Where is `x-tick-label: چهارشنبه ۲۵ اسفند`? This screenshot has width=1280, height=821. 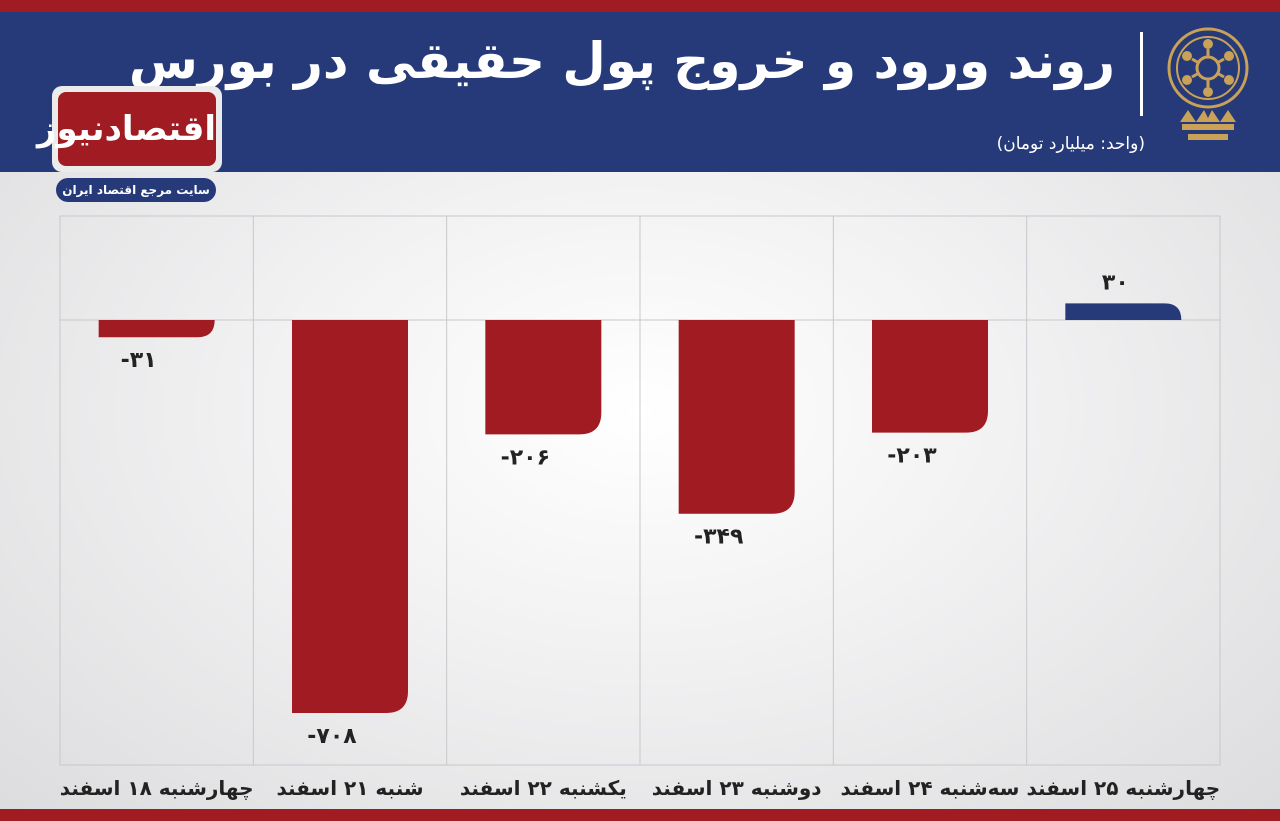
x-tick-label: چهارشنبه ۲۵ اسفند is located at coordinates (1123, 788).